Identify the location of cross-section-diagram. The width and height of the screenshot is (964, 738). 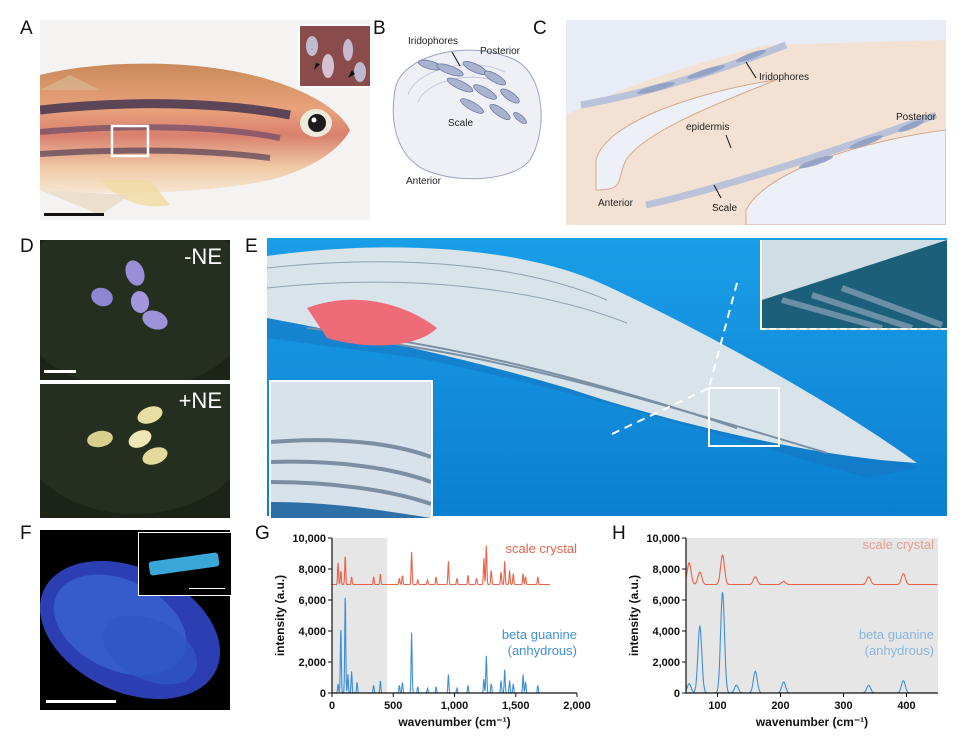
(756, 122).